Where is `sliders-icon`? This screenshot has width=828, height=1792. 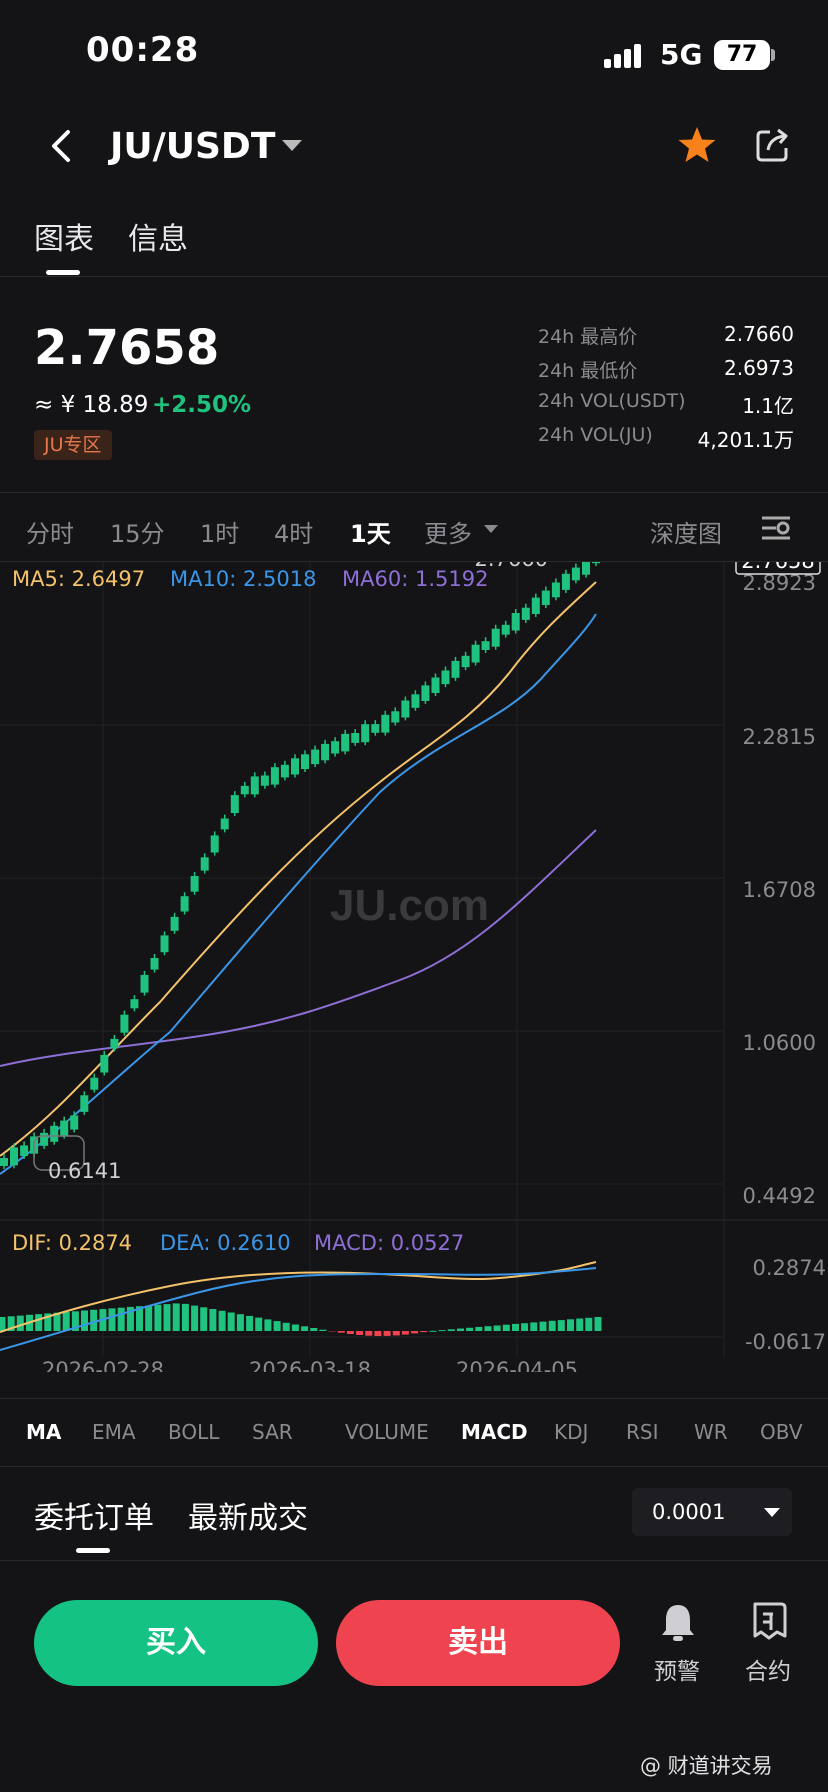
sliders-icon is located at coordinates (776, 528).